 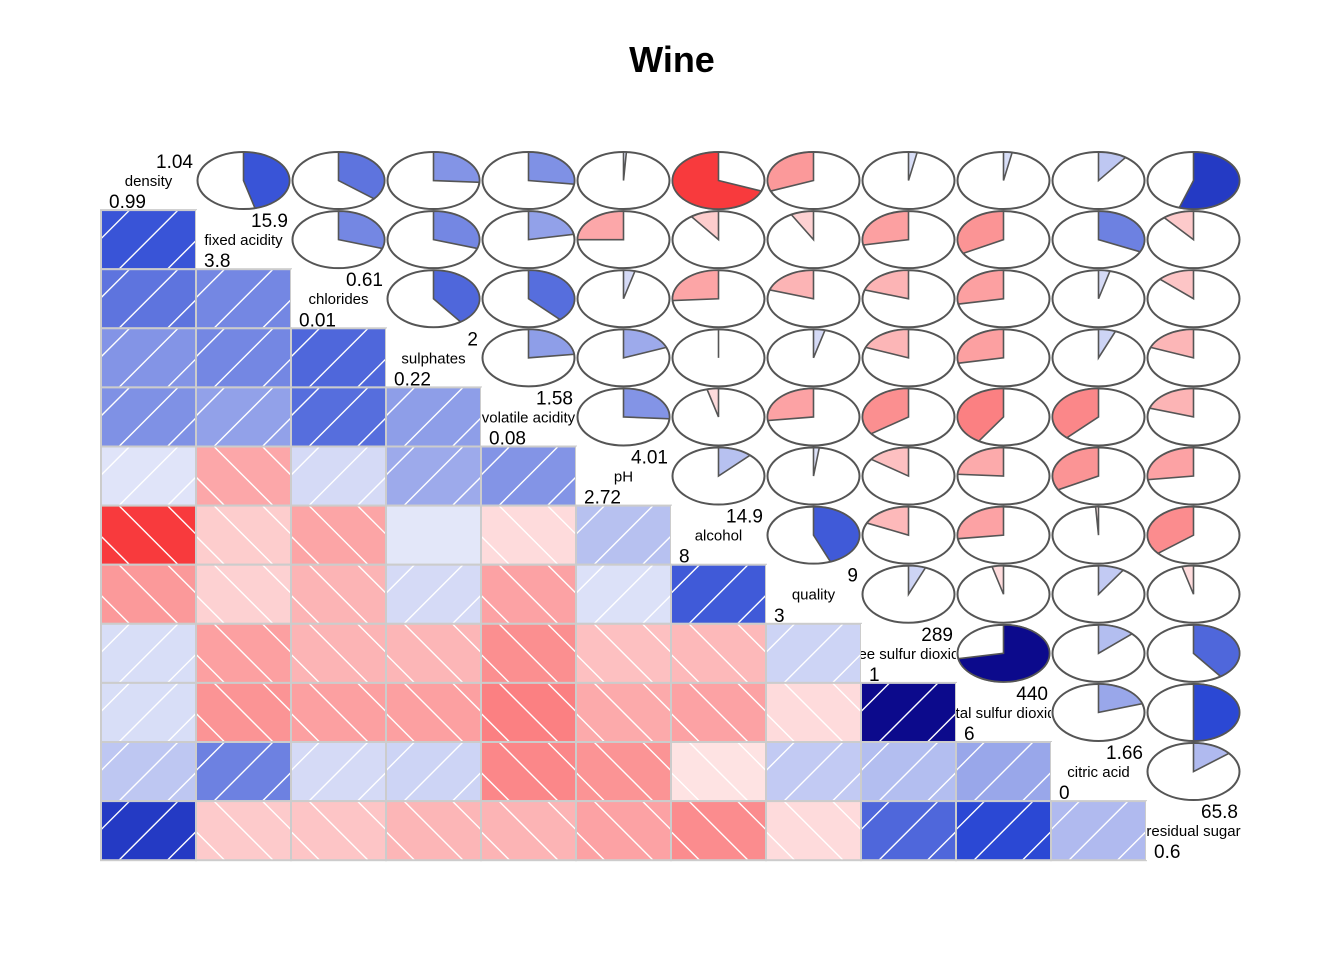 I want to click on min-label: 0.6, so click(x=1167, y=852).